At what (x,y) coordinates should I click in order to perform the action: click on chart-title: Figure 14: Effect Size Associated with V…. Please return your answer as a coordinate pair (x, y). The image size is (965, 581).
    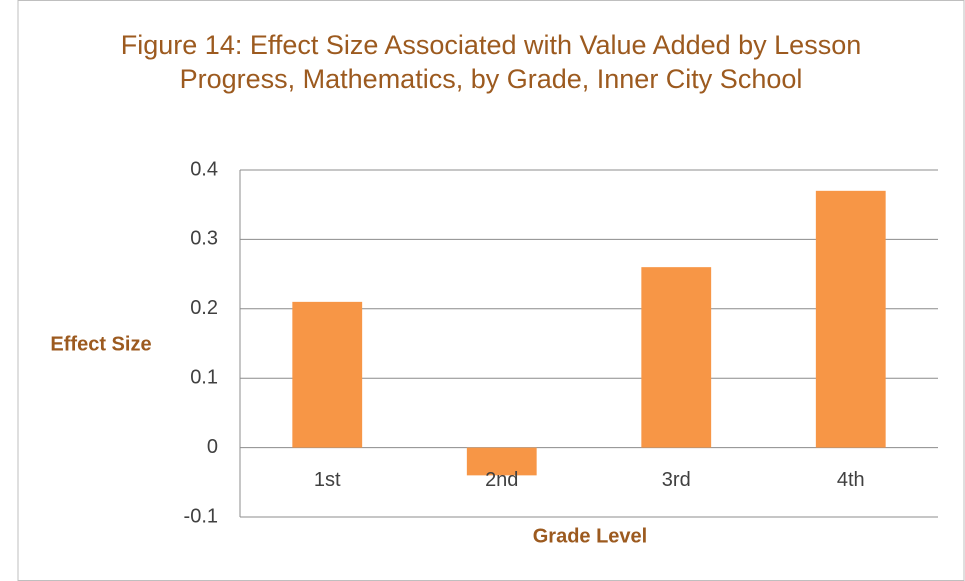
    Looking at the image, I should click on (491, 62).